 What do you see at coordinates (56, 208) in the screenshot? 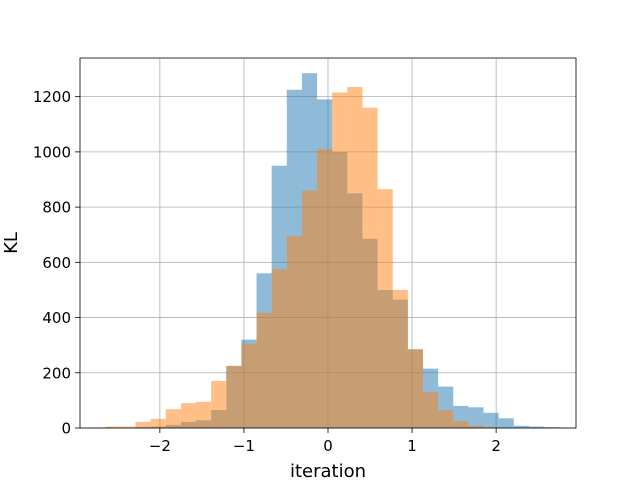
I see `y-tick-label: 800` at bounding box center [56, 208].